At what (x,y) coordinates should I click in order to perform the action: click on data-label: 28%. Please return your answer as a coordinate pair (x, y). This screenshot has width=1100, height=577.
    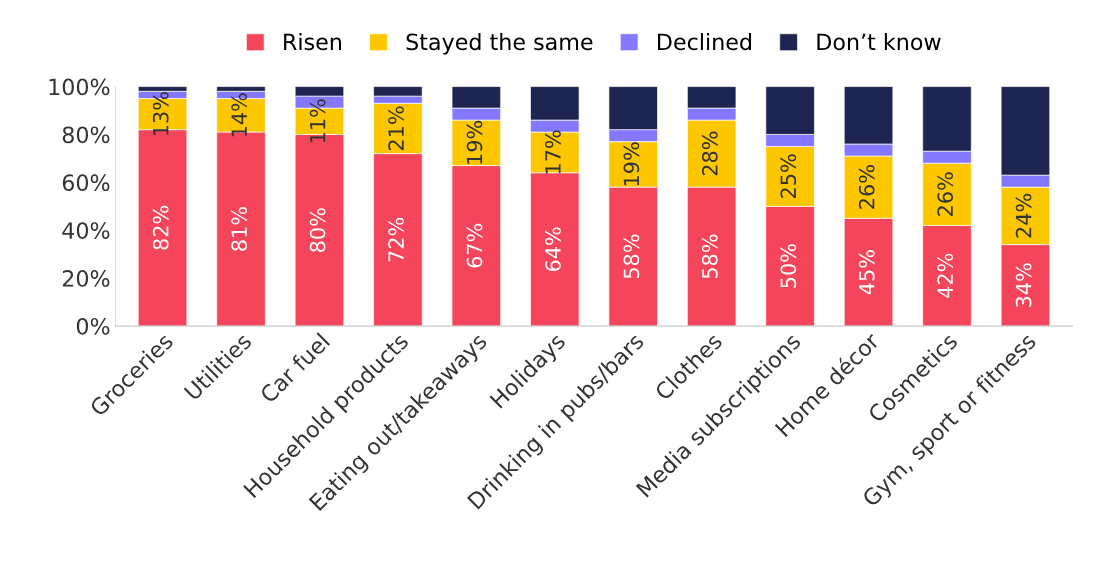
    Looking at the image, I should click on (709, 153).